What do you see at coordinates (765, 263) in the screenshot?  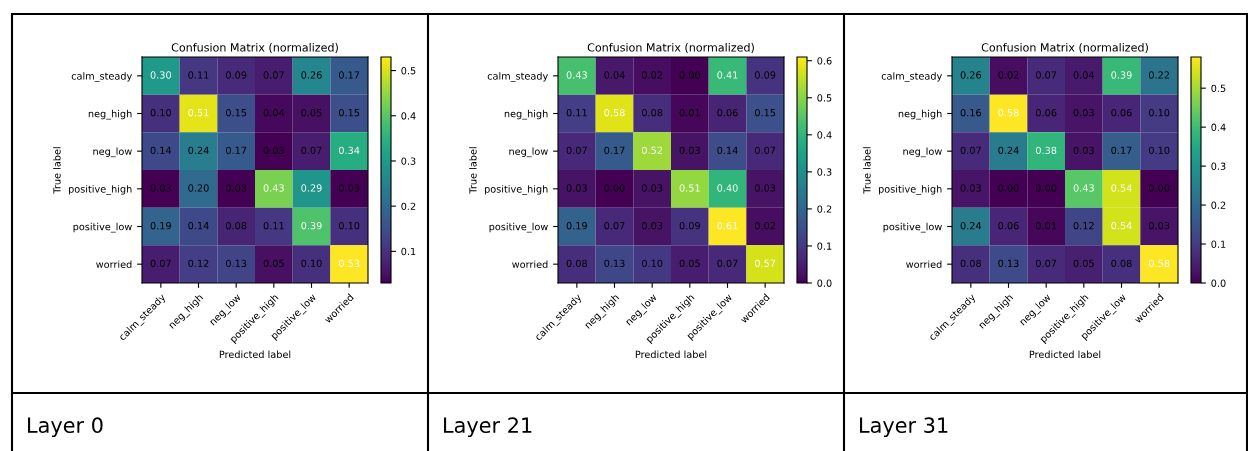 I see `data-label: 0.57` at bounding box center [765, 263].